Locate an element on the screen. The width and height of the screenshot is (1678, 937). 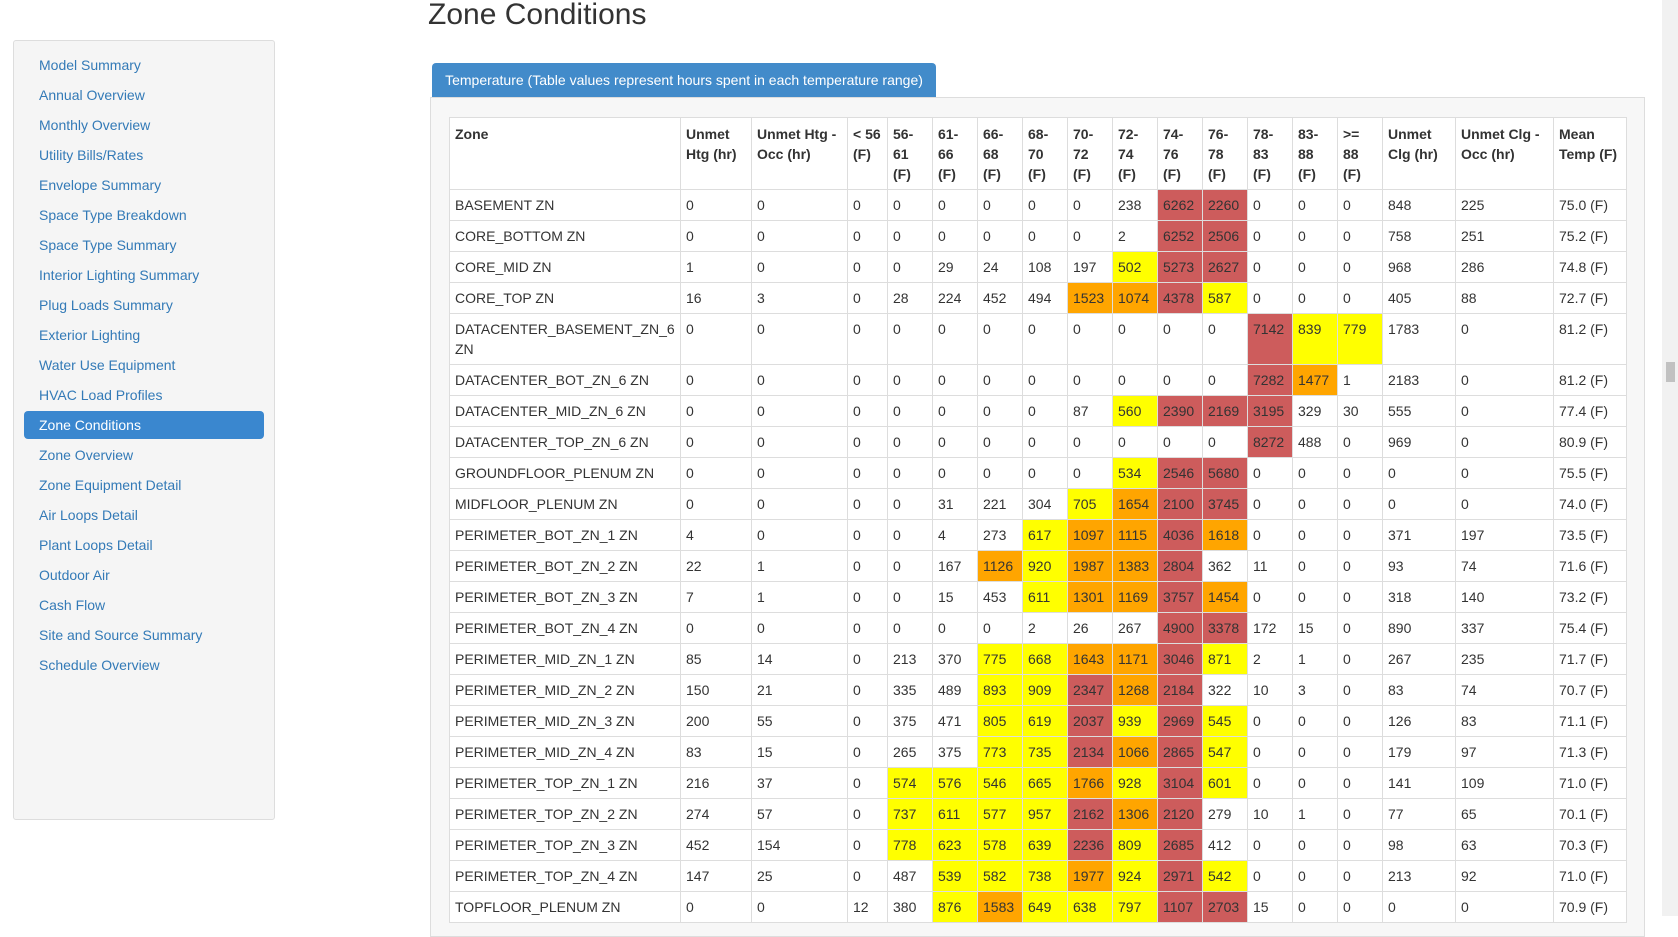
cell: 611 is located at coordinates (1045, 597).